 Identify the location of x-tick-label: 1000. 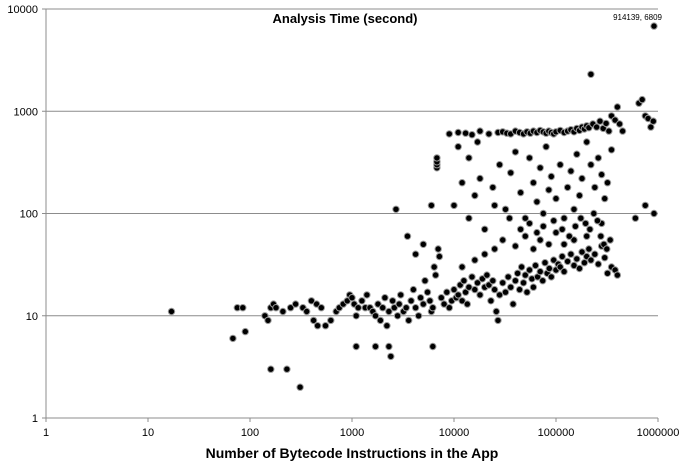
(352, 433).